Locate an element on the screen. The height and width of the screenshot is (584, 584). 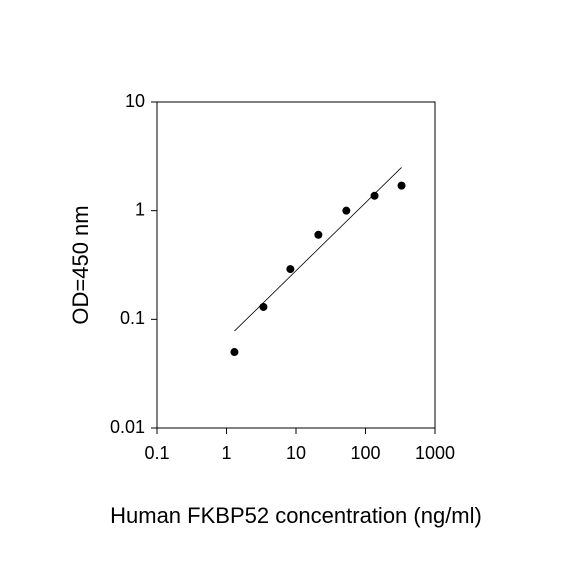
x-axis-label: Human FKBP52 concentration (ng/ml) is located at coordinates (296, 515).